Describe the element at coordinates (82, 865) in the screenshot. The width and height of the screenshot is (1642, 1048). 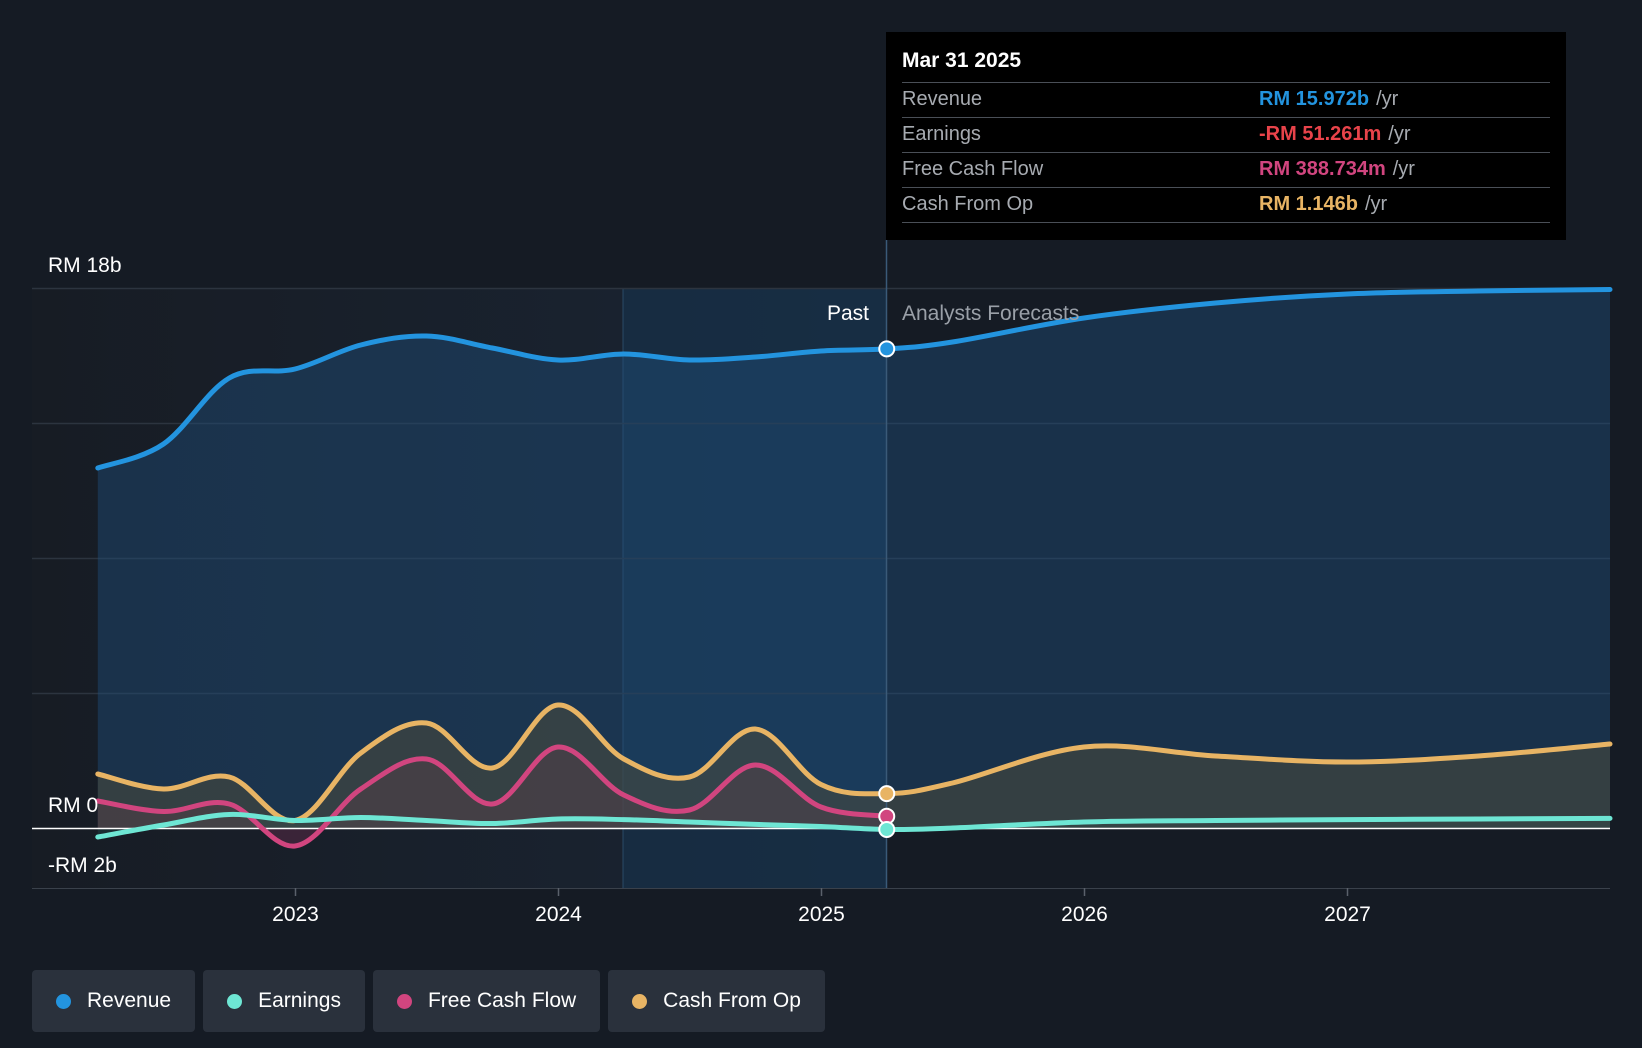
I see `y-tick-label-bottom: -RM 2b` at that location.